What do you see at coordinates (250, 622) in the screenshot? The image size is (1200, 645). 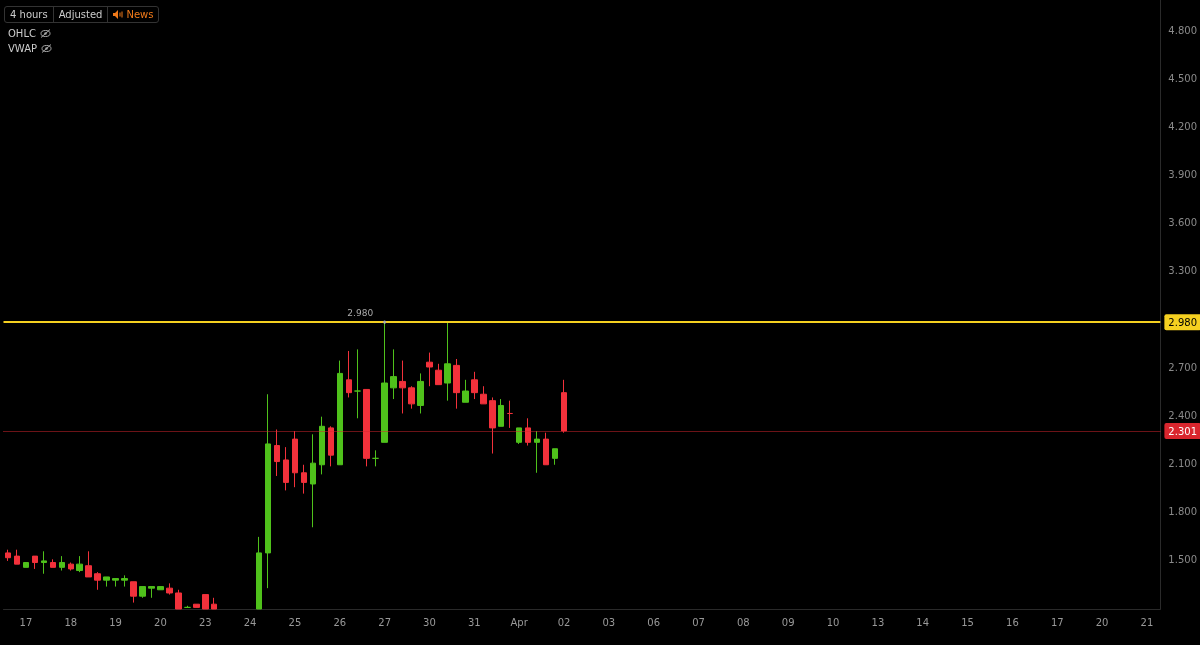 I see `x-tick-label: 24` at bounding box center [250, 622].